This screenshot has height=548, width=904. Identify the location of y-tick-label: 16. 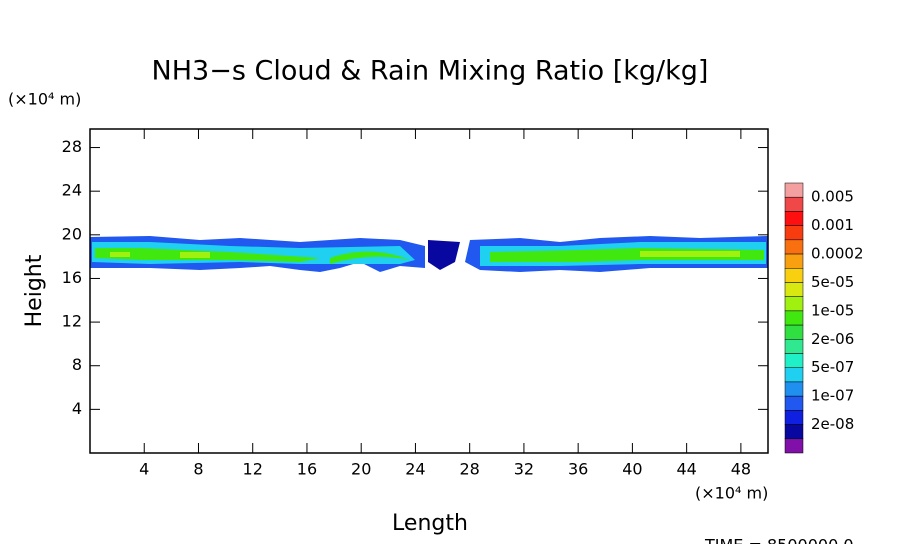
(72, 277).